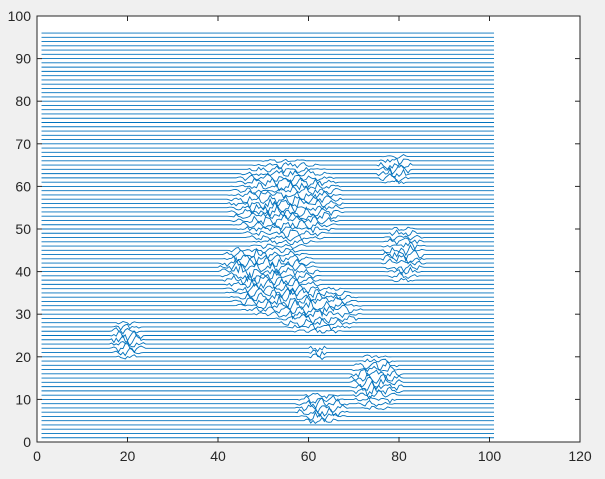  I want to click on x-tick-label-20: 20, so click(128, 456).